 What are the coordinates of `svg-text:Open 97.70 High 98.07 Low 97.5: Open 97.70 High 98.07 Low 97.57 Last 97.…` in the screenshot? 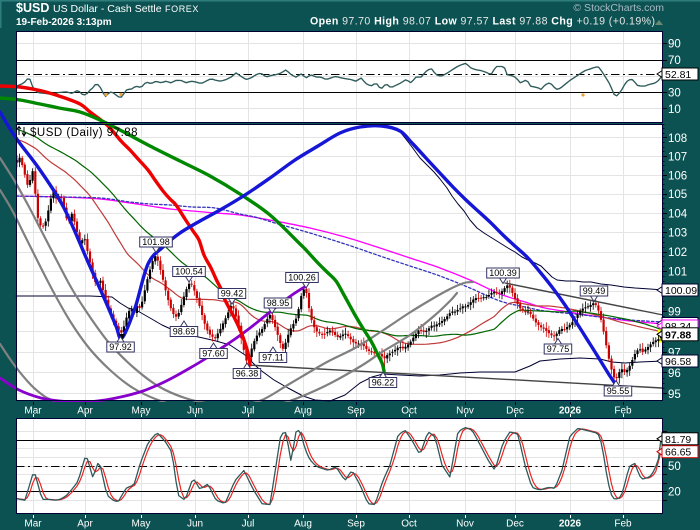 It's located at (482, 22).